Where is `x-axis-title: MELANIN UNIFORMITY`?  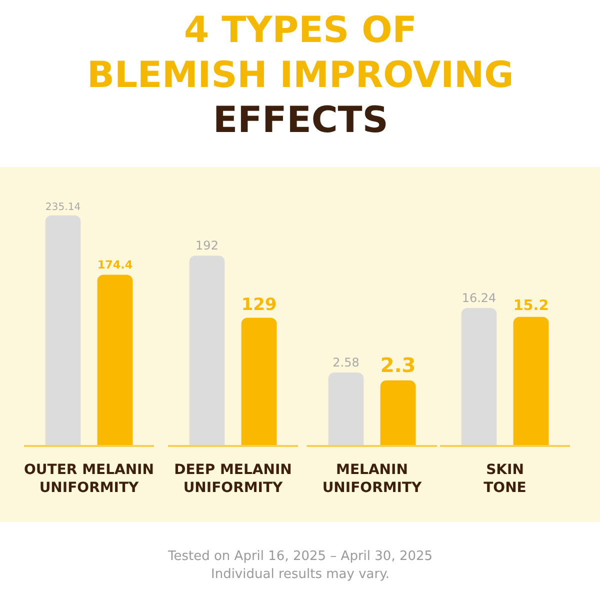 x-axis-title: MELANIN UNIFORMITY is located at coordinates (372, 479).